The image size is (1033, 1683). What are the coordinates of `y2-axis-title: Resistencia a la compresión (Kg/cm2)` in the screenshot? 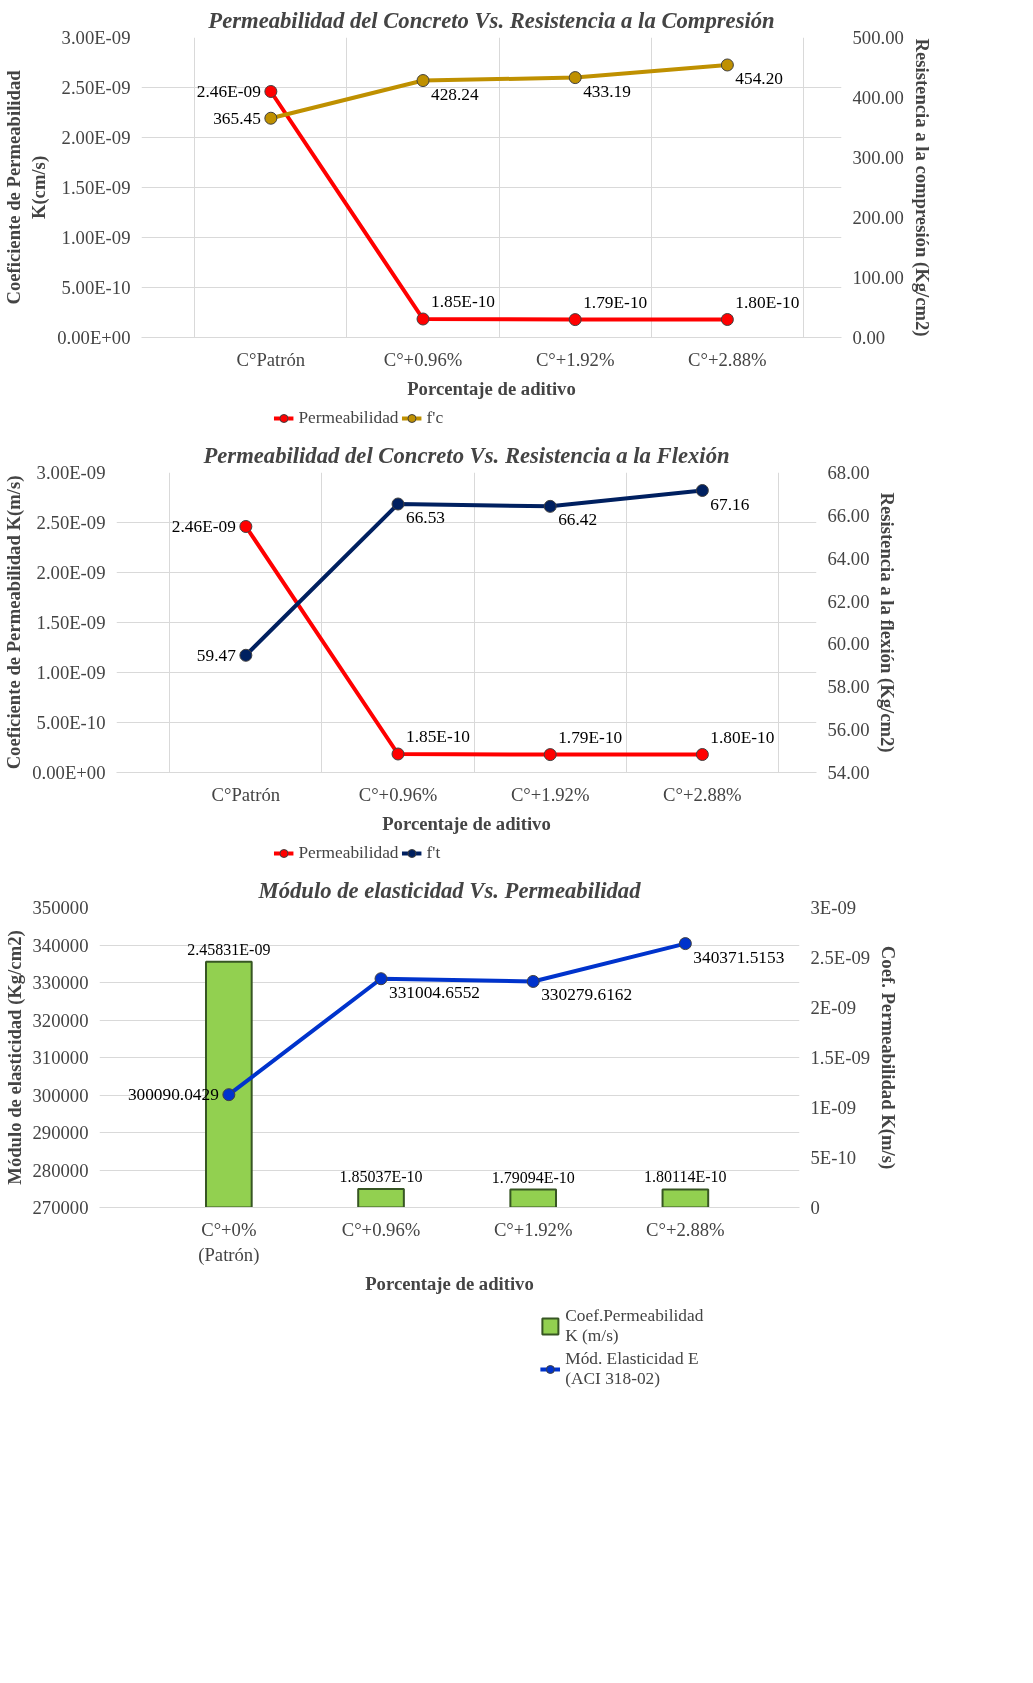 It's located at (921, 187).